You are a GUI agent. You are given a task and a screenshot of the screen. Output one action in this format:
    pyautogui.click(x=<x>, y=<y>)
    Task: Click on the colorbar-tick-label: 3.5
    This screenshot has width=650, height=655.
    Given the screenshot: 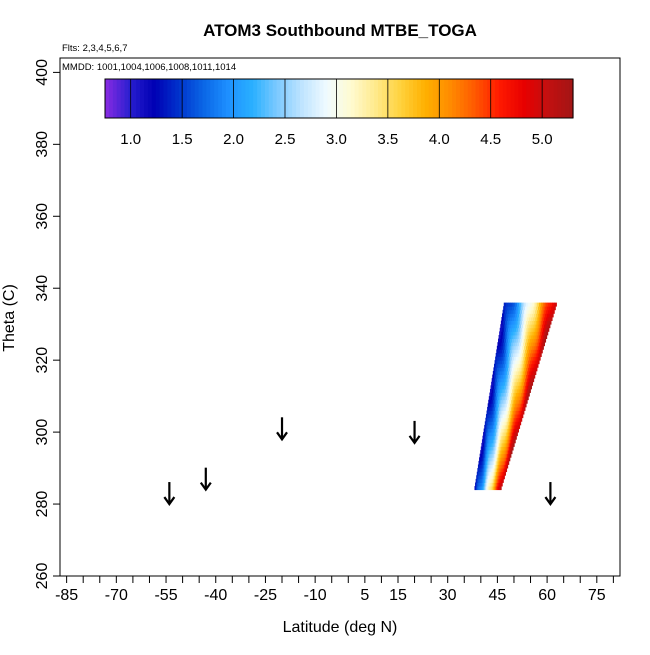 What is the action you would take?
    pyautogui.click(x=387, y=139)
    